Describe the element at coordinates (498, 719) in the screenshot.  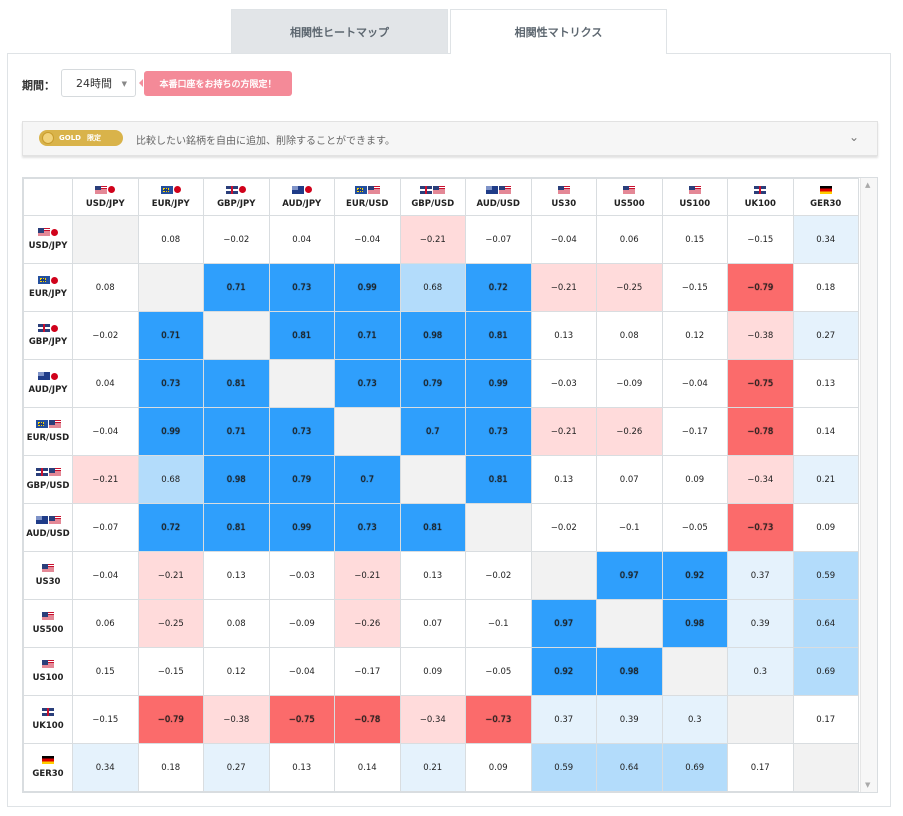
I see `correlation-cell: −0.73` at that location.